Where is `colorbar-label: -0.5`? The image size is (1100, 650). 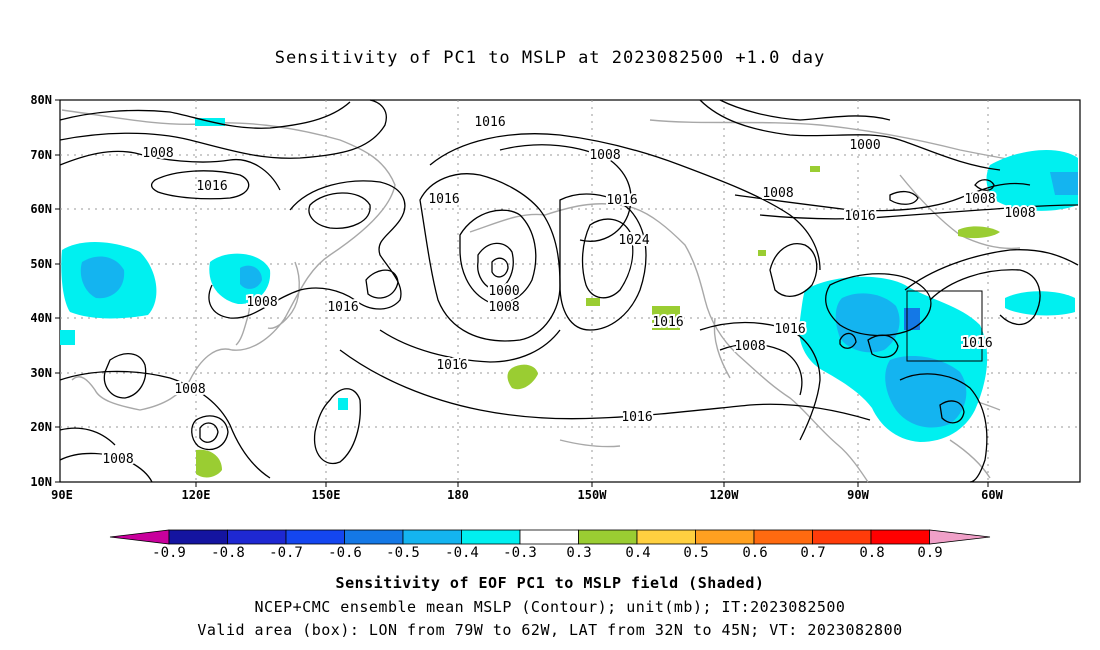 colorbar-label: -0.5 is located at coordinates (403, 553).